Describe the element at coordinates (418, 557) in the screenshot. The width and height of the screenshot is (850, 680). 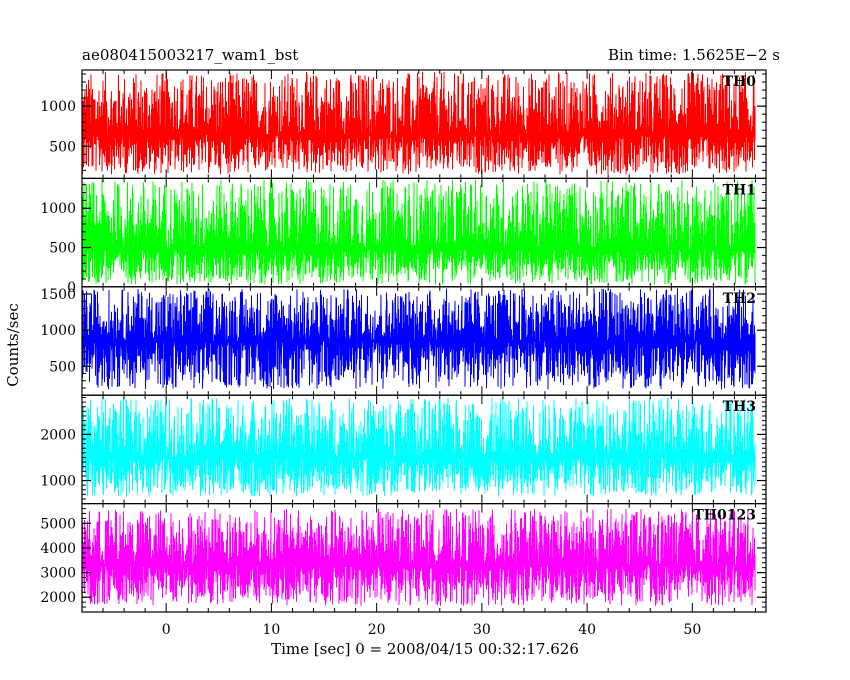
I see `series-th0123` at that location.